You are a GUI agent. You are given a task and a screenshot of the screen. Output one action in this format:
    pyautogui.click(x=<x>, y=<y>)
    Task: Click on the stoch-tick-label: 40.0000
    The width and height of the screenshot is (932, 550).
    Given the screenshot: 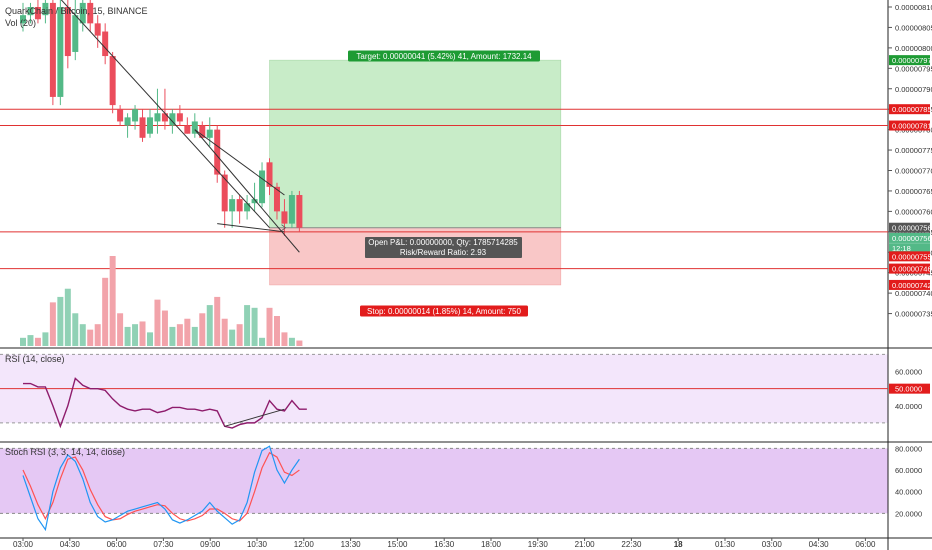 What is the action you would take?
    pyautogui.click(x=908, y=492)
    